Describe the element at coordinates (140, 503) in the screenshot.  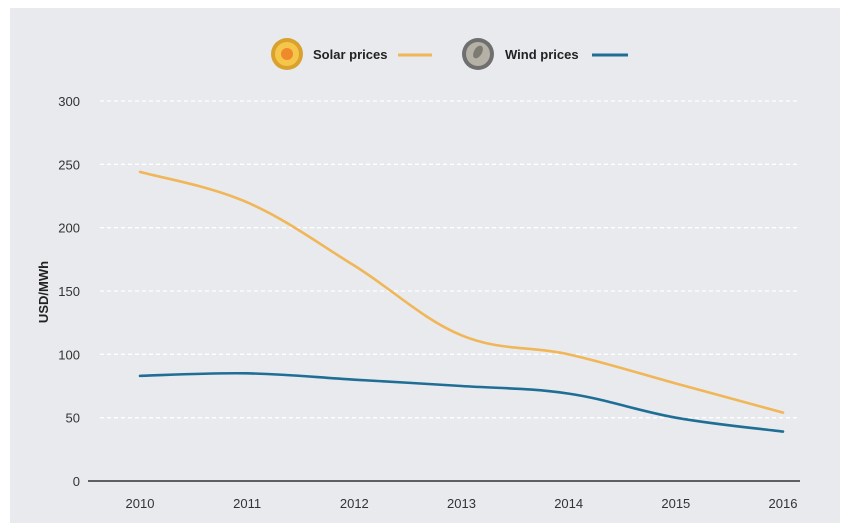
I see `x-tick-label: 2010` at that location.